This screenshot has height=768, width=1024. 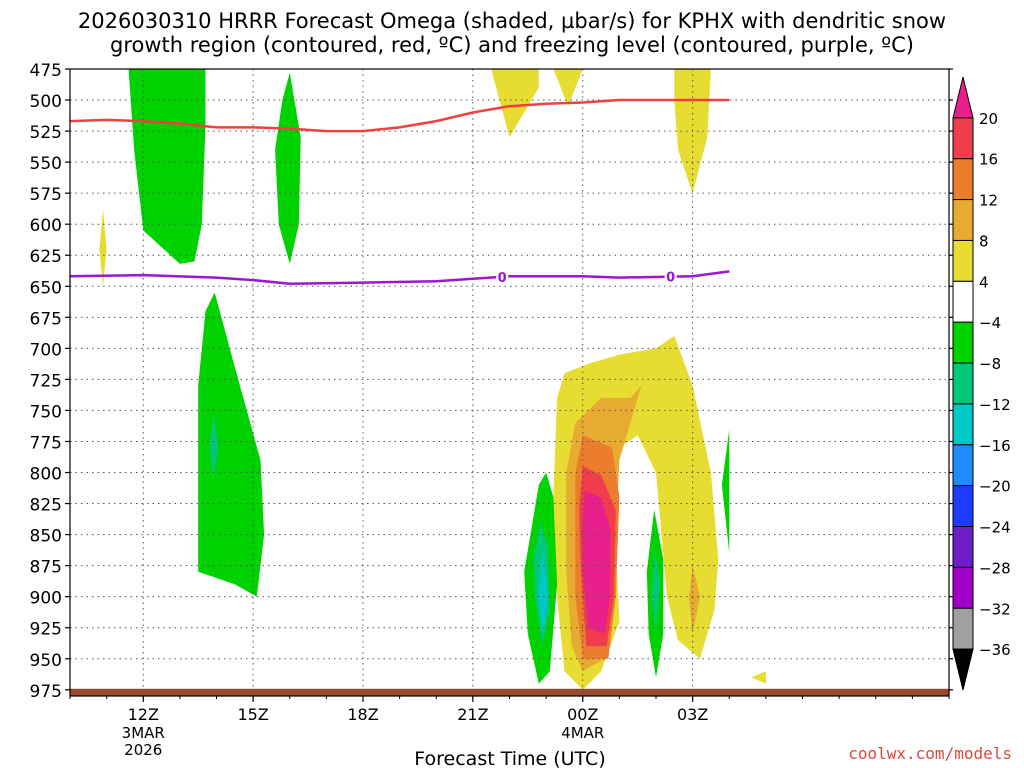 I want to click on y-tick-label-600: 600, so click(x=46, y=226).